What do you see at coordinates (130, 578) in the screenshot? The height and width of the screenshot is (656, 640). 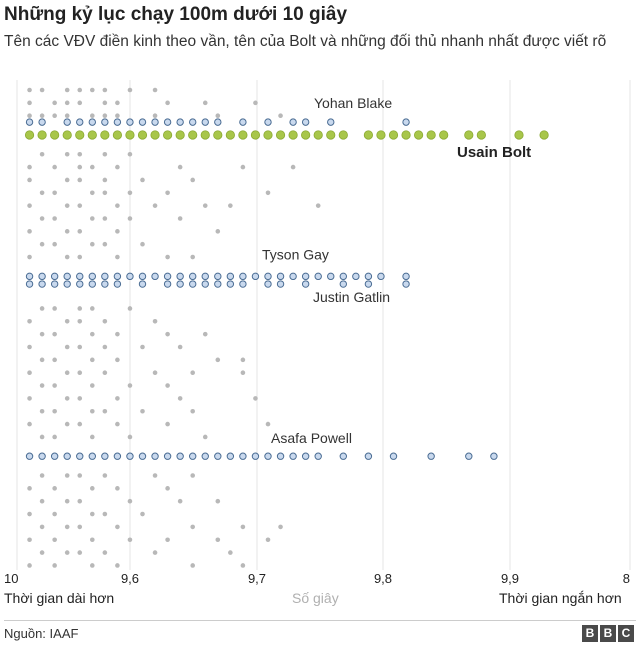 I see `x-tick-label: 9,6` at bounding box center [130, 578].